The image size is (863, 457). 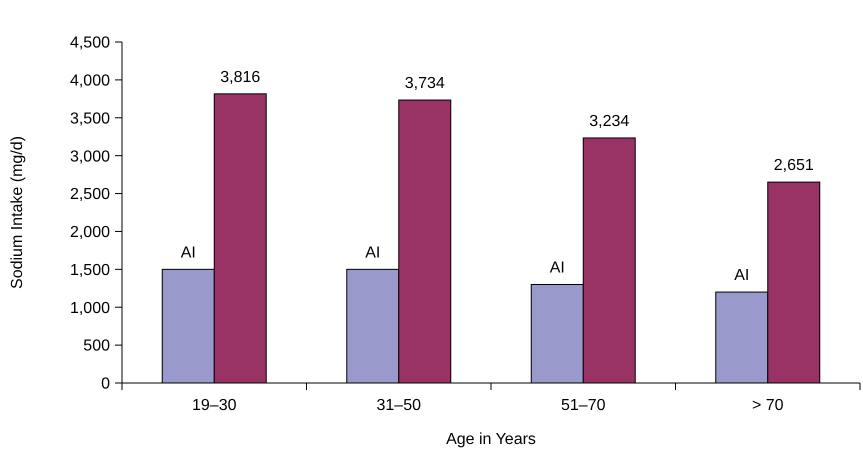 I want to click on x-tick-label: > 70, so click(x=768, y=405).